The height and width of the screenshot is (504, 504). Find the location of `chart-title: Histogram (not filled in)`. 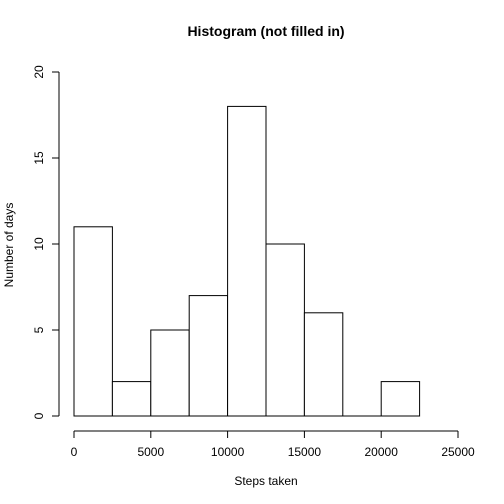

chart-title: Histogram (not filled in) is located at coordinates (265, 31).